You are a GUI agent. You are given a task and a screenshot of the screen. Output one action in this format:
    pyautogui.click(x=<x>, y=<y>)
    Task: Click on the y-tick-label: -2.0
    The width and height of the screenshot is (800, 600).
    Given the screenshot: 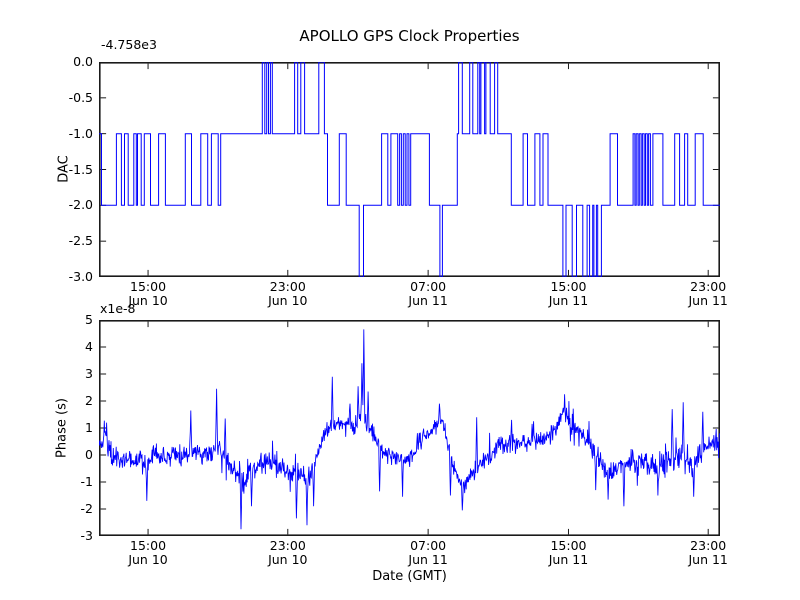 What is the action you would take?
    pyautogui.click(x=80, y=205)
    